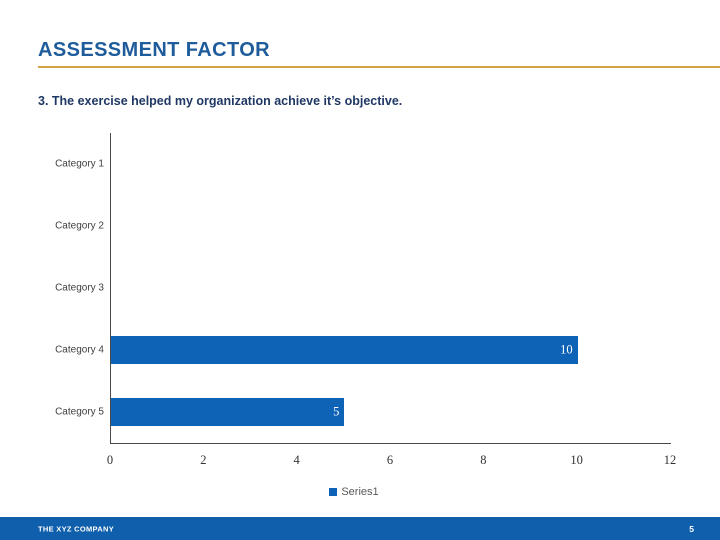 Image resolution: width=720 pixels, height=540 pixels. Describe the element at coordinates (566, 349) in the screenshot. I see `bar-value-label: 10` at that location.